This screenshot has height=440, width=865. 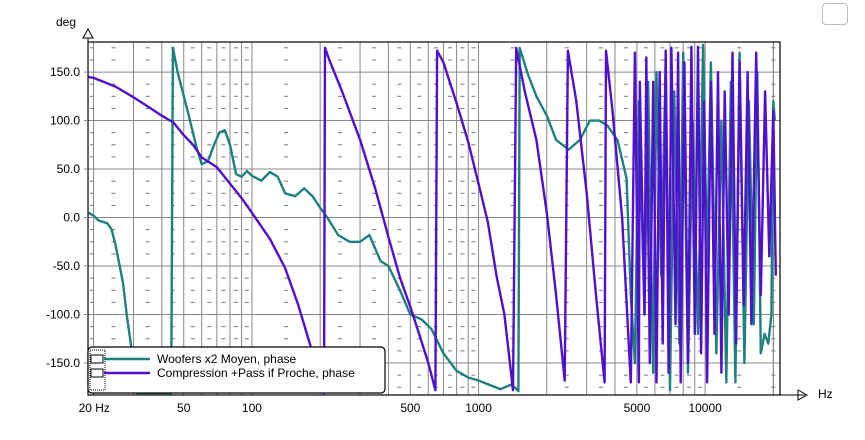 What do you see at coordinates (252, 408) in the screenshot?
I see `x-tick-label: 100` at bounding box center [252, 408].